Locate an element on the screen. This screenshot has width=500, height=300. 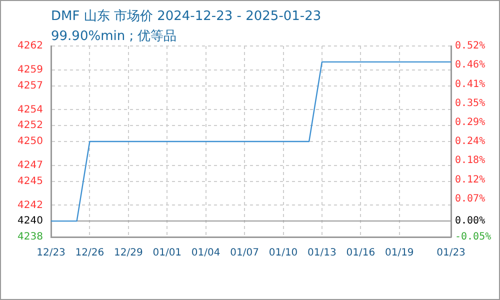
y2-tick-label: 0.41% is located at coordinates (470, 84).